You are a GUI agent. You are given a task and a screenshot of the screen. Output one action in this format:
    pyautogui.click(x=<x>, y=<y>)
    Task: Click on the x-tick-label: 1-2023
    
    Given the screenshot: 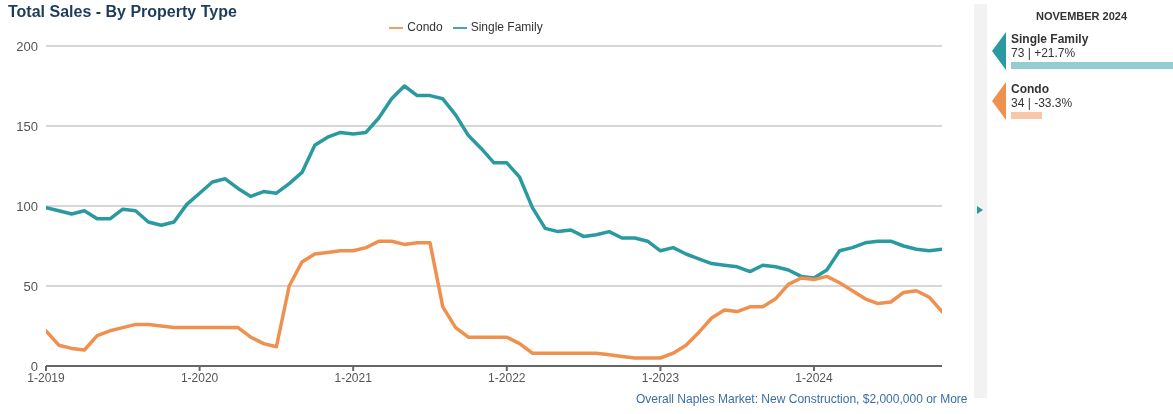 What is the action you would take?
    pyautogui.click(x=660, y=377)
    